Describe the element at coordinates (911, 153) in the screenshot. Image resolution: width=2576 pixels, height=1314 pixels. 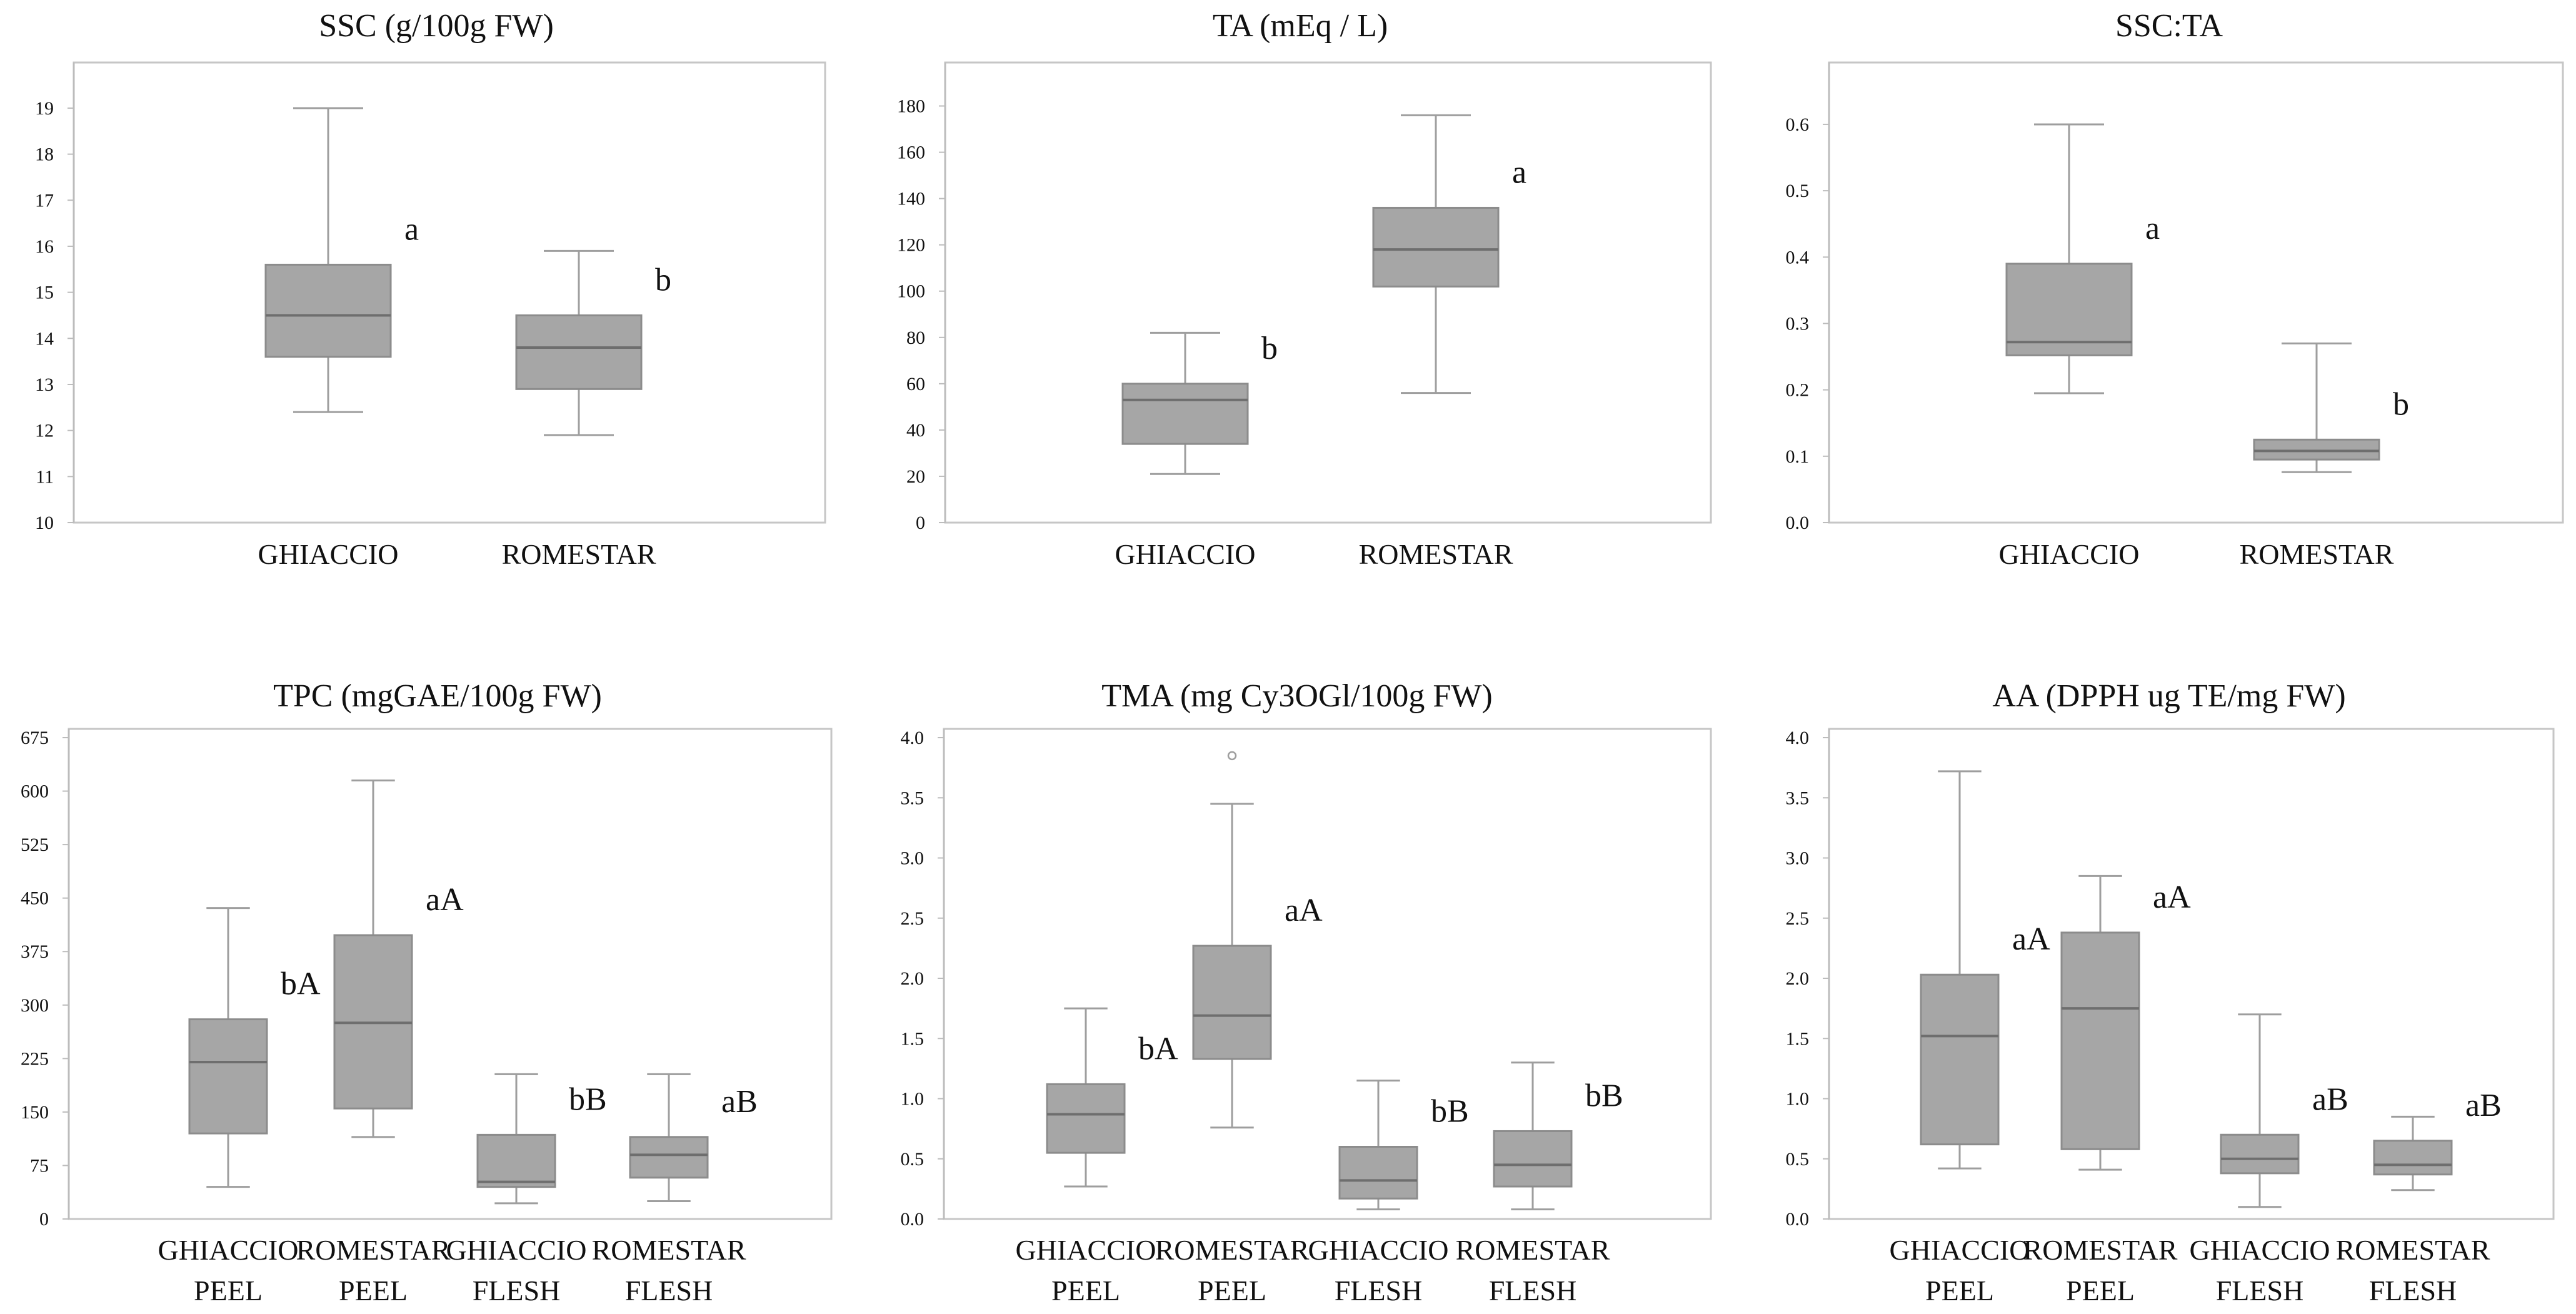
I see `y-tick-label: 160` at that location.